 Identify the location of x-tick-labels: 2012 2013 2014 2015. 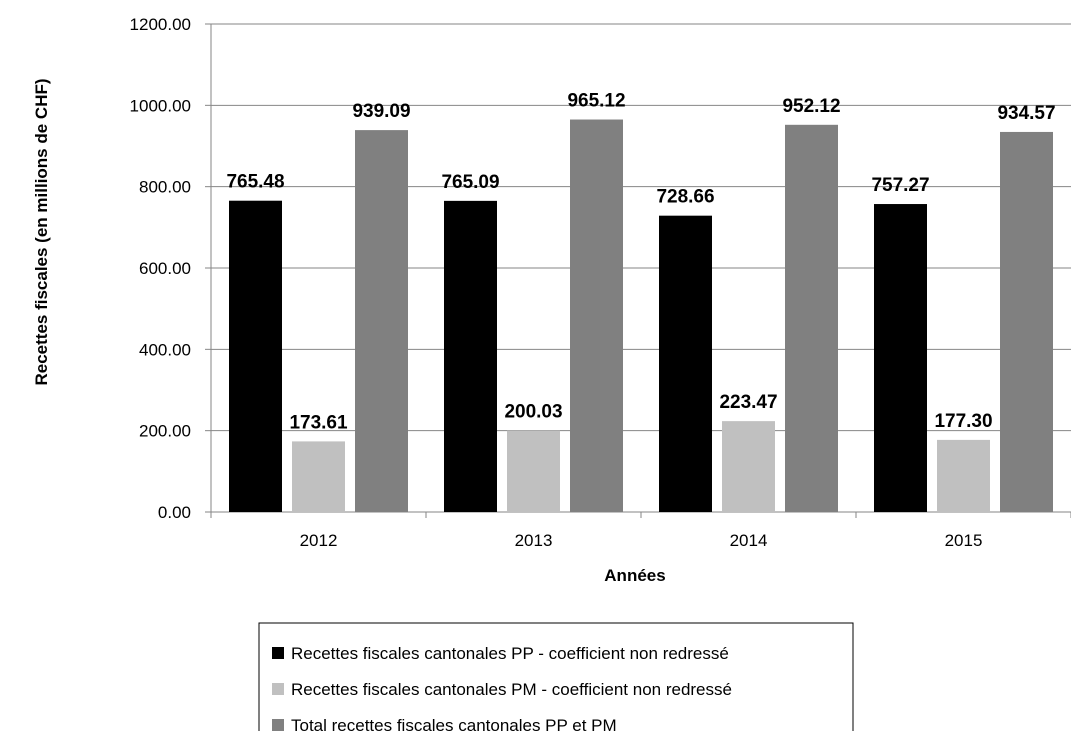
(641, 540).